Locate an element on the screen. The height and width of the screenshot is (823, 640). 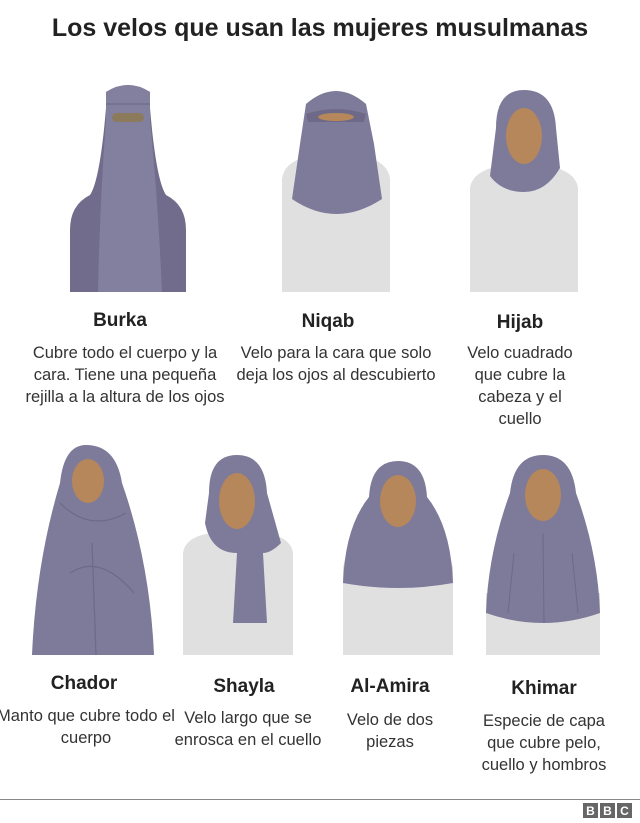
khimar-illustration is located at coordinates (543, 555).